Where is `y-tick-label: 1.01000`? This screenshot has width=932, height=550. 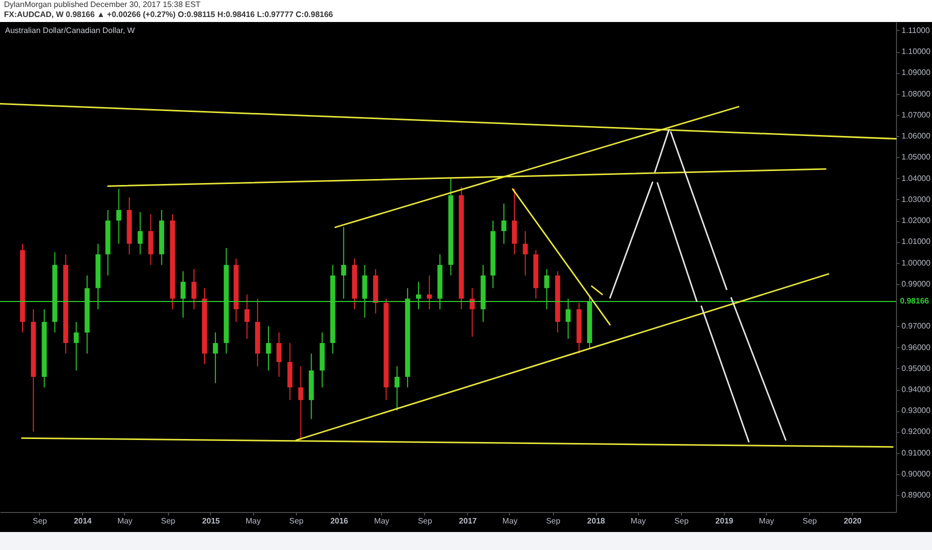
y-tick-label: 1.01000 is located at coordinates (916, 241).